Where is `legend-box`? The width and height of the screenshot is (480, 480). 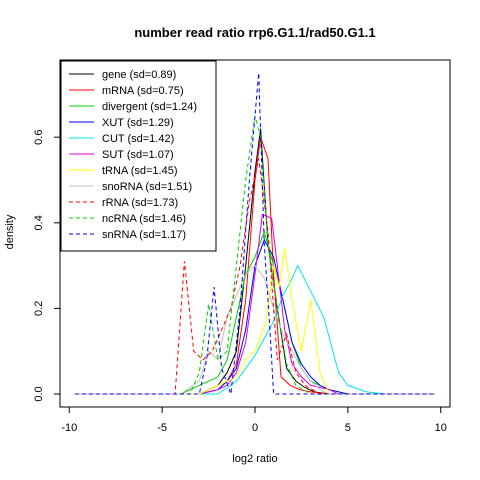 legend-box is located at coordinates (138, 156).